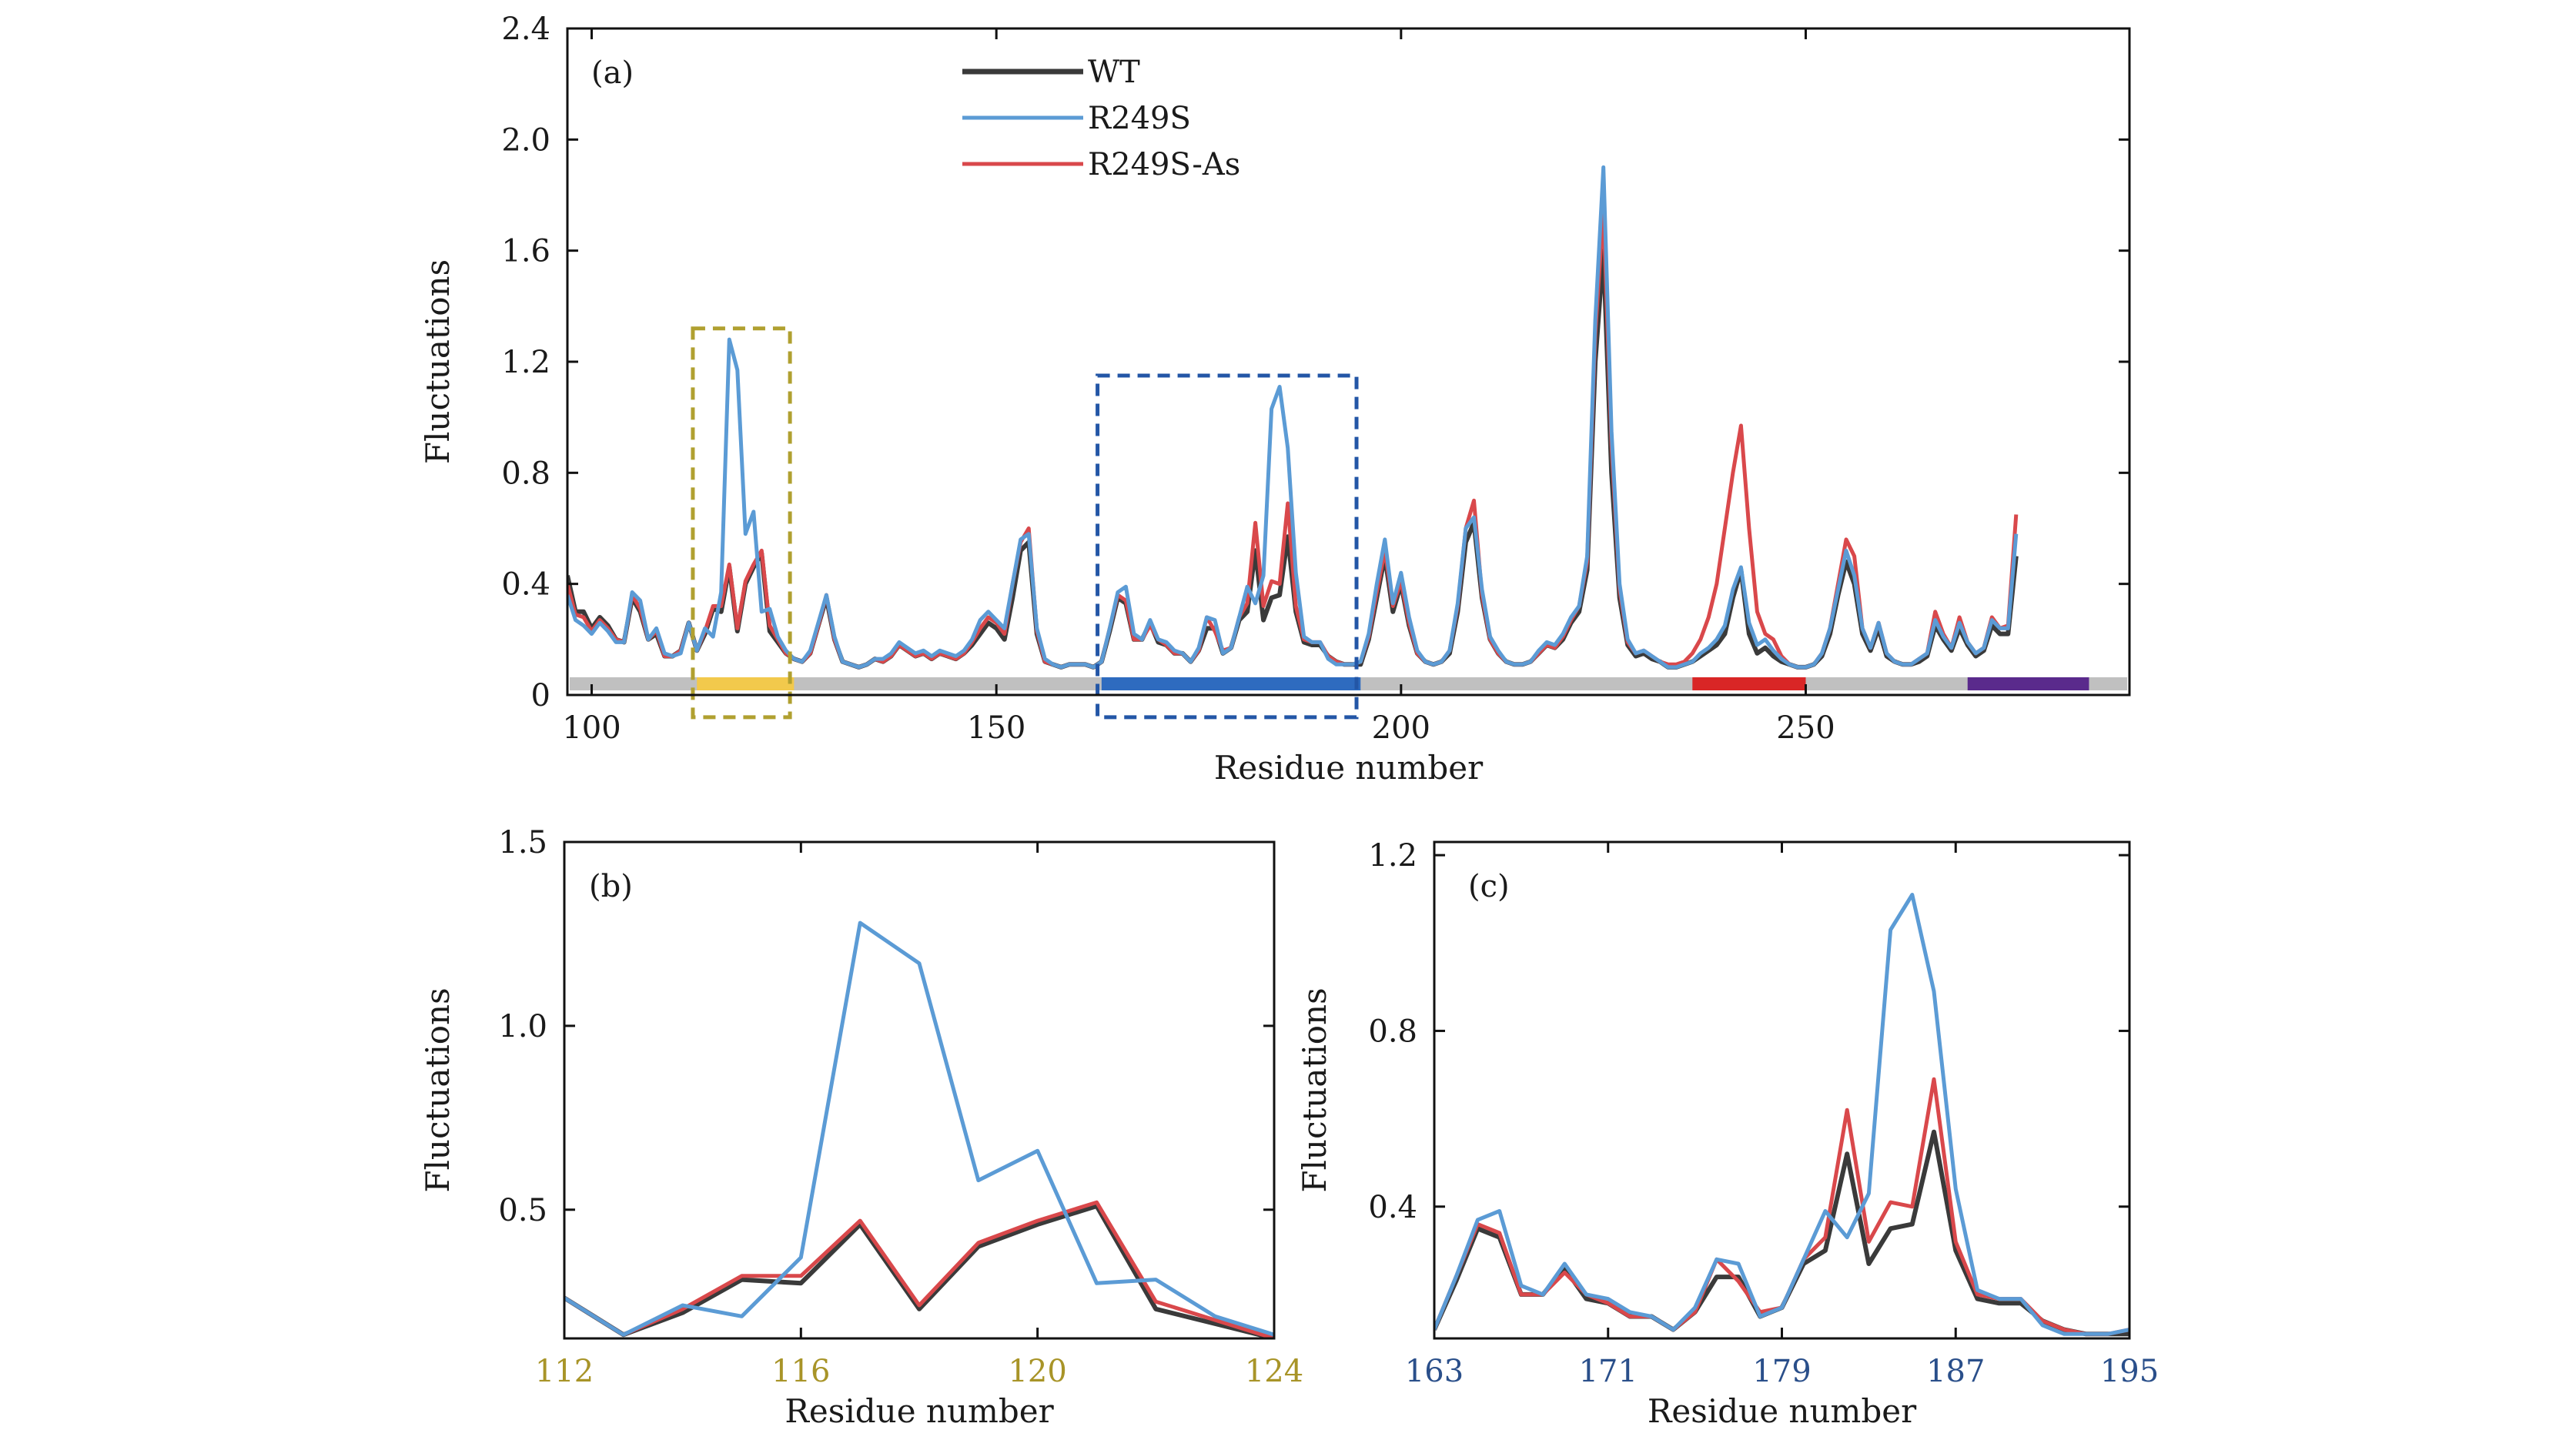  What do you see at coordinates (541, 695) in the screenshot?
I see `y-tick-label: 0` at bounding box center [541, 695].